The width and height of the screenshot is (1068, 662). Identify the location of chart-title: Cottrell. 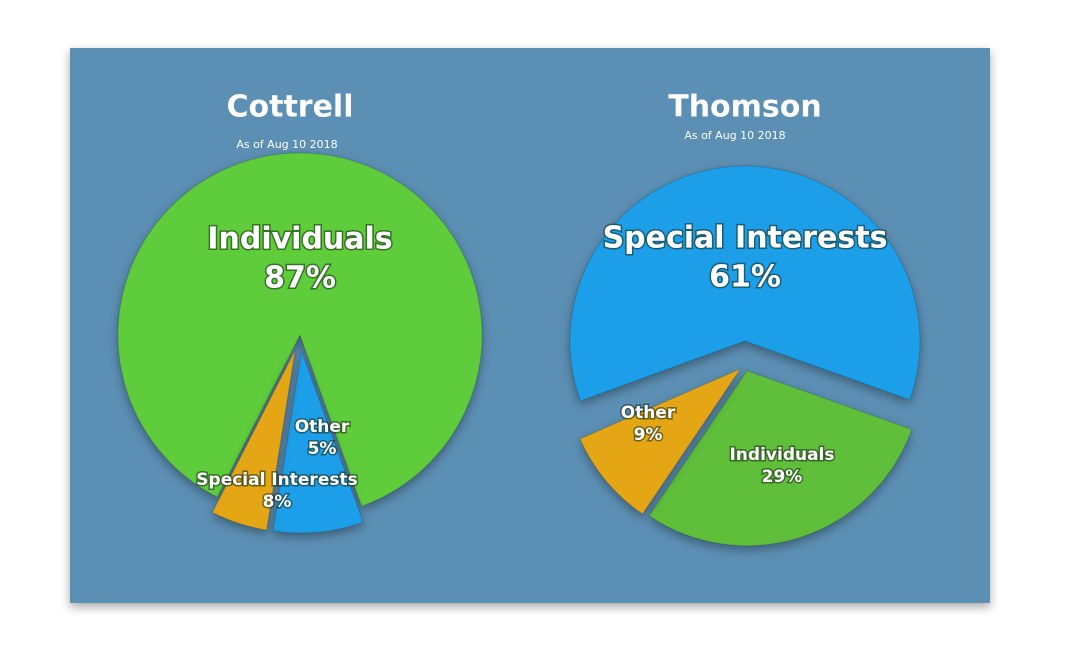
(289, 107).